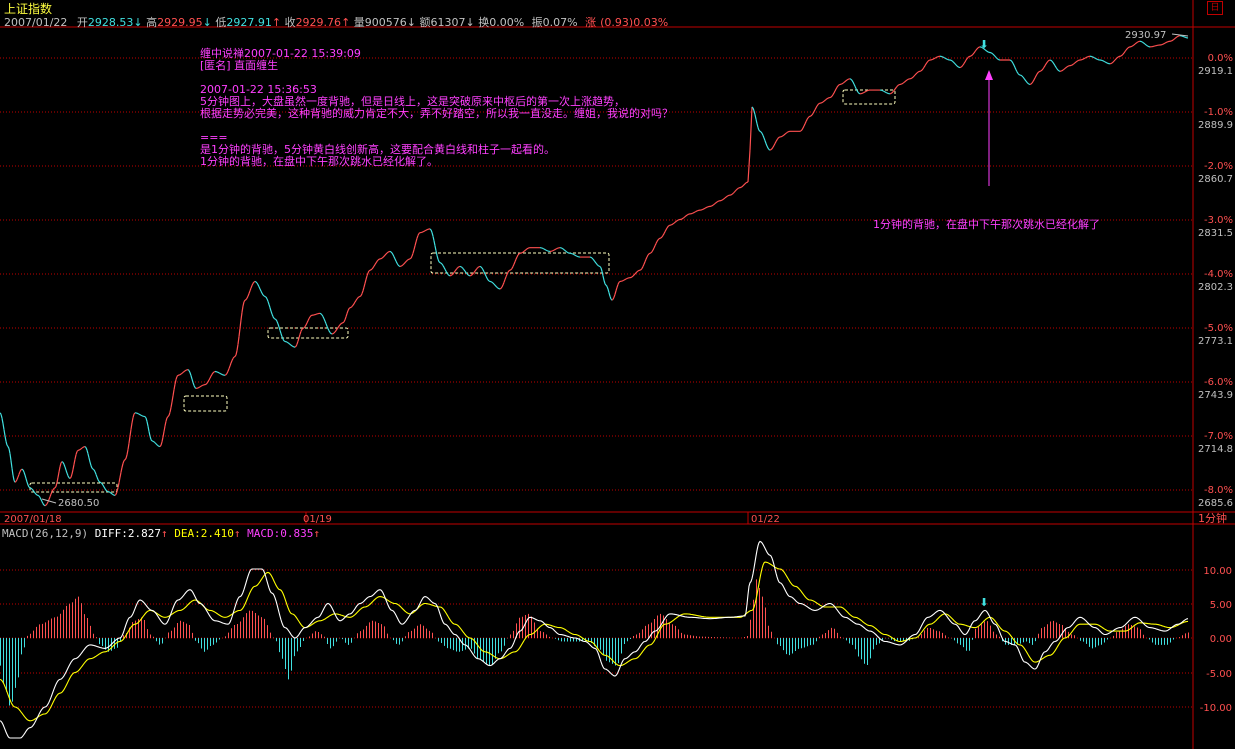 This screenshot has height=749, width=1235. I want to click on annotation-arrowhead-icon, so click(989, 75).